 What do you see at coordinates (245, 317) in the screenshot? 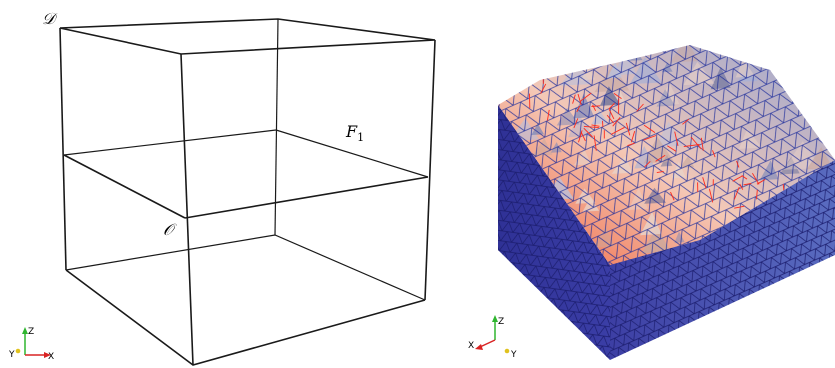
I see `cube-bottom-front-edges` at bounding box center [245, 317].